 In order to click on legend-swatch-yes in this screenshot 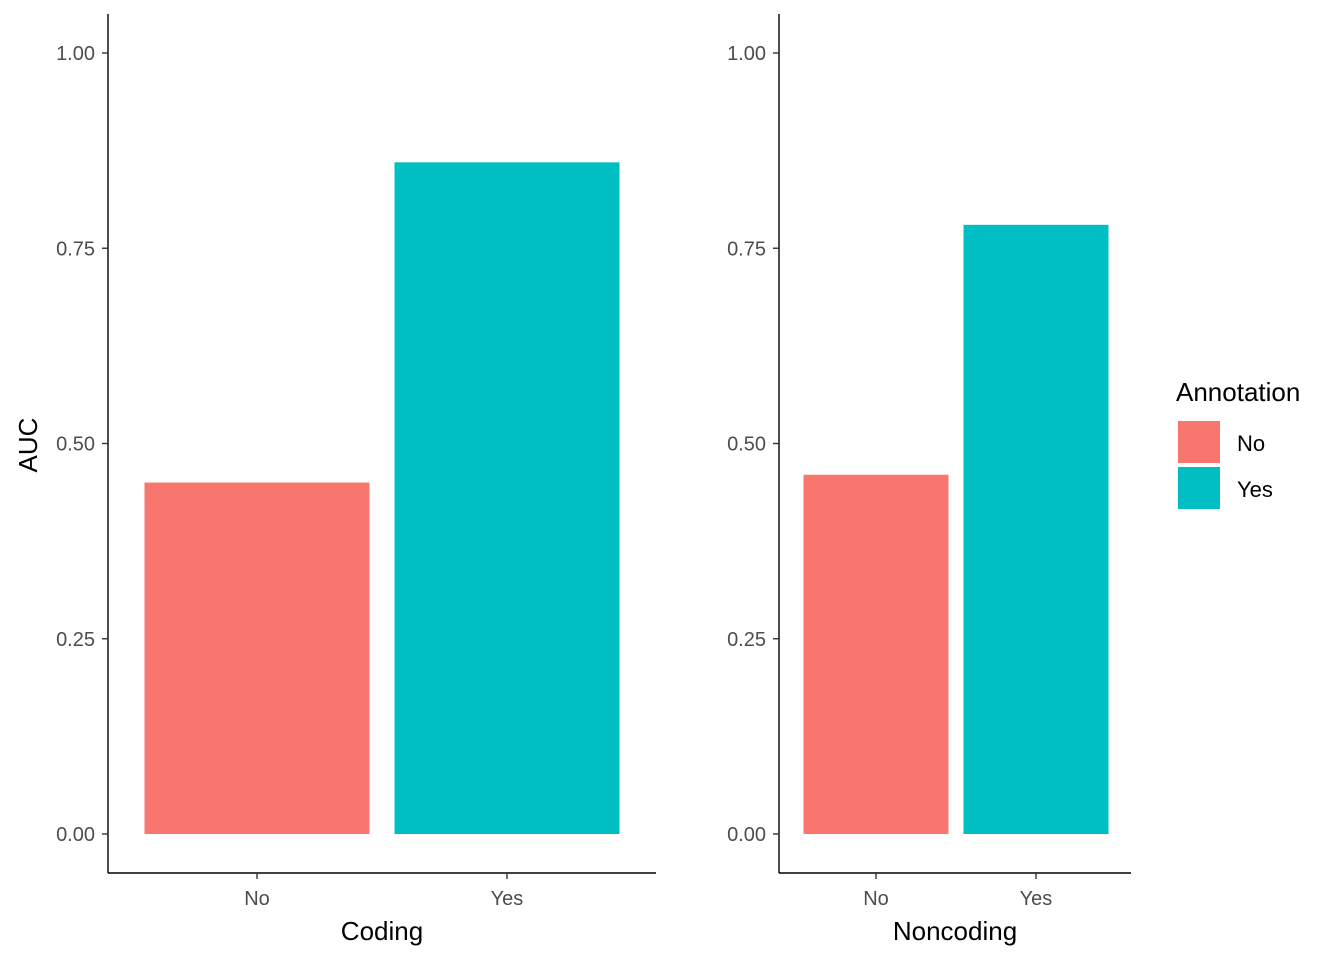, I will do `click(1199, 488)`.